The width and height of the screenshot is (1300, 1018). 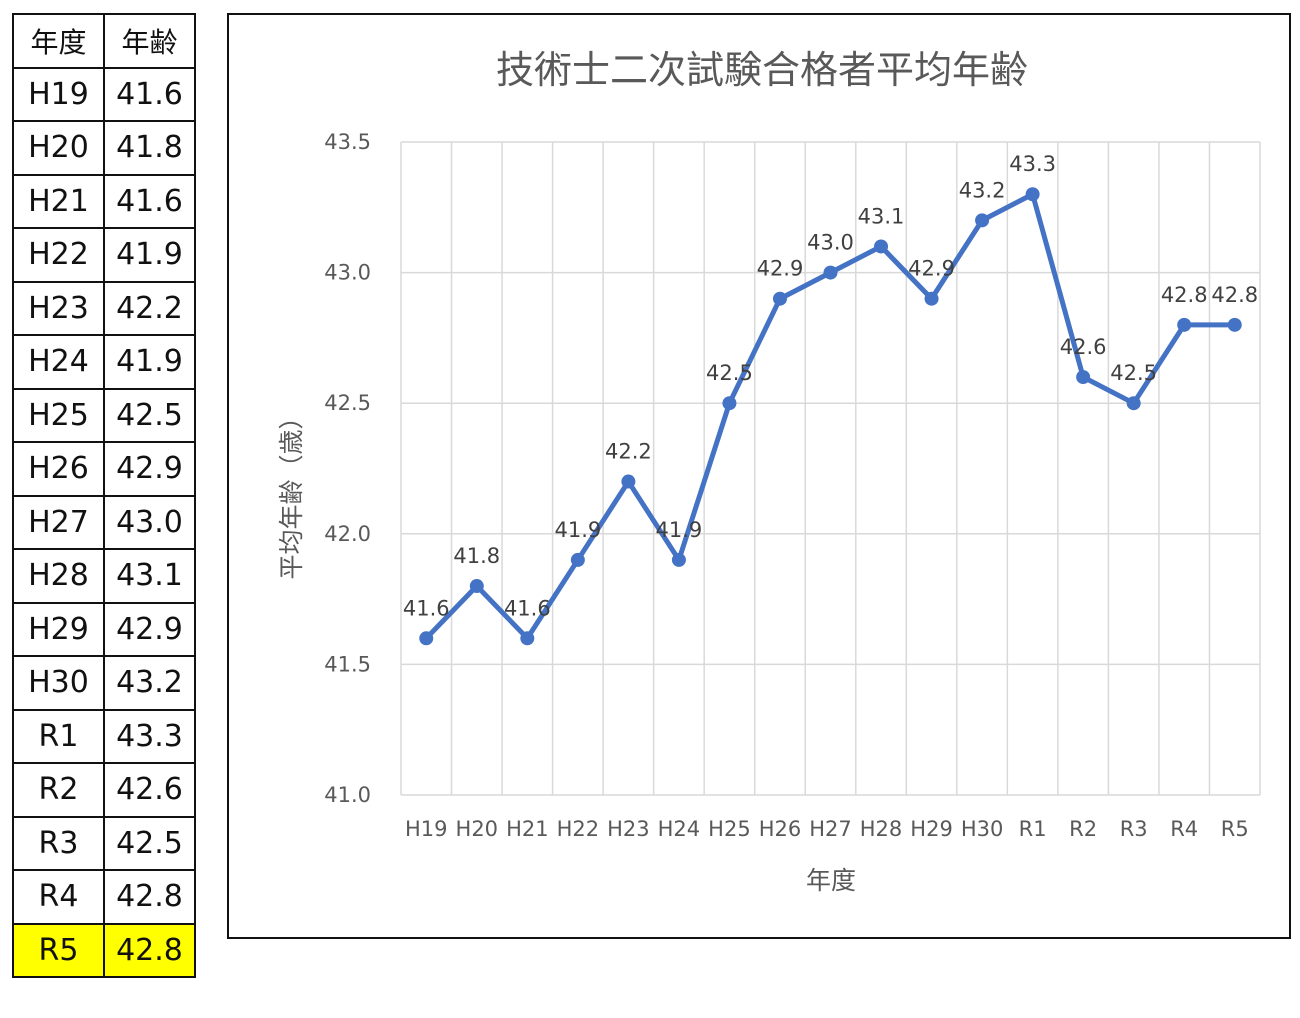 I want to click on age-cell: 41.8, so click(x=149, y=148).